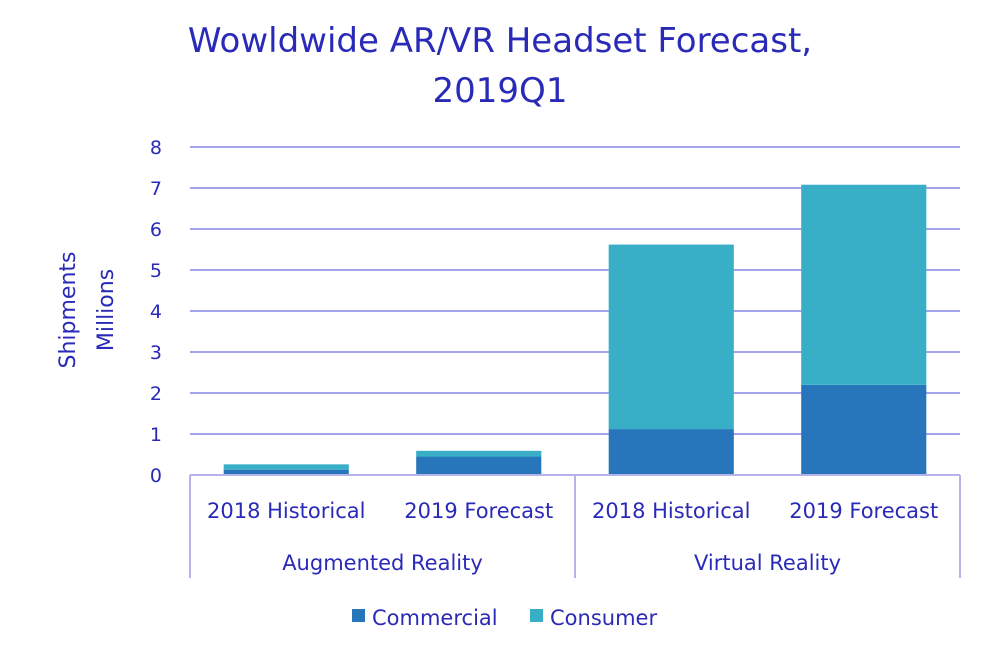  I want to click on x-group-label: Augmented Reality, so click(382, 563).